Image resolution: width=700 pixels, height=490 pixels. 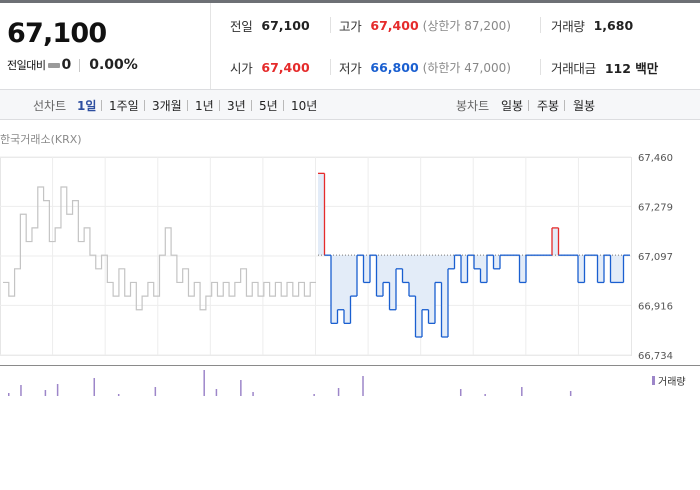 What do you see at coordinates (655, 207) in the screenshot?
I see `y-tick-label: 67,279` at bounding box center [655, 207].